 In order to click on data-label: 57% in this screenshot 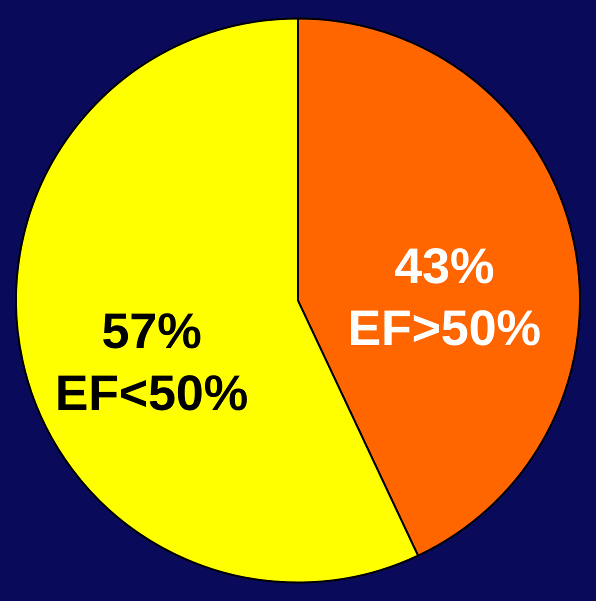, I will do `click(152, 331)`.